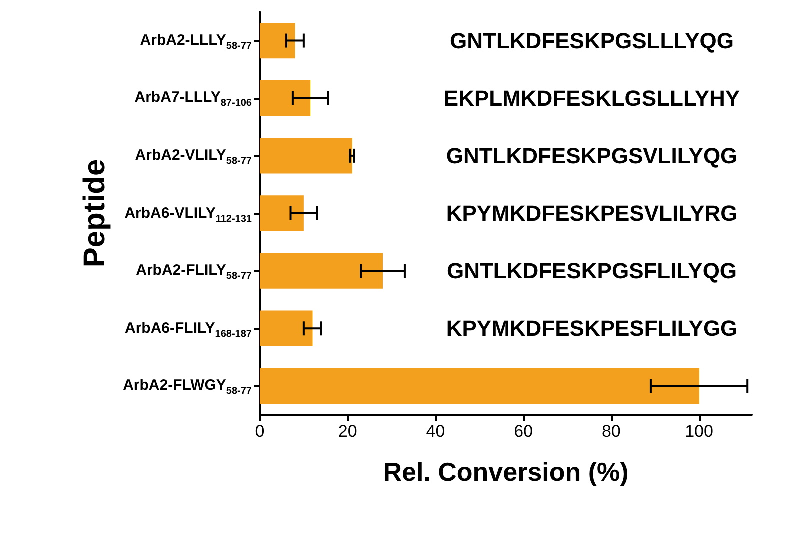 Image resolution: width=799 pixels, height=543 pixels. I want to click on y-tick-label: ArbA2-VLILY$_{58-77}$, so click(193, 156).